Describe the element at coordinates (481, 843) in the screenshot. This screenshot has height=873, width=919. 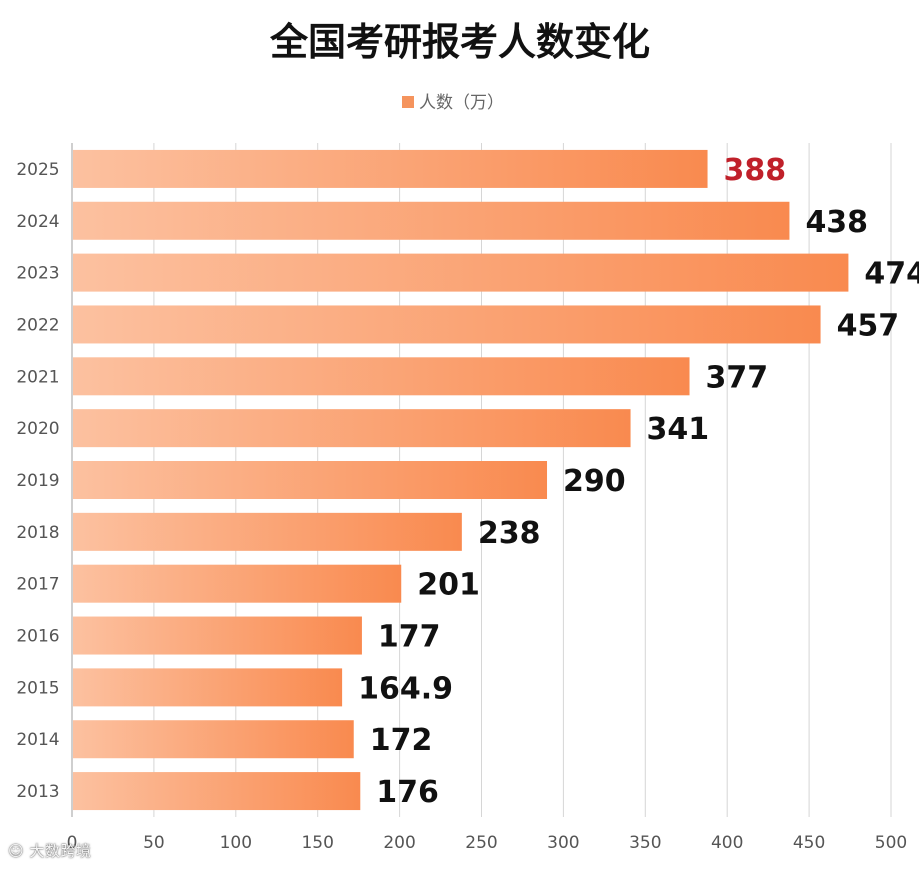
I see `x-tick-label: 250` at that location.